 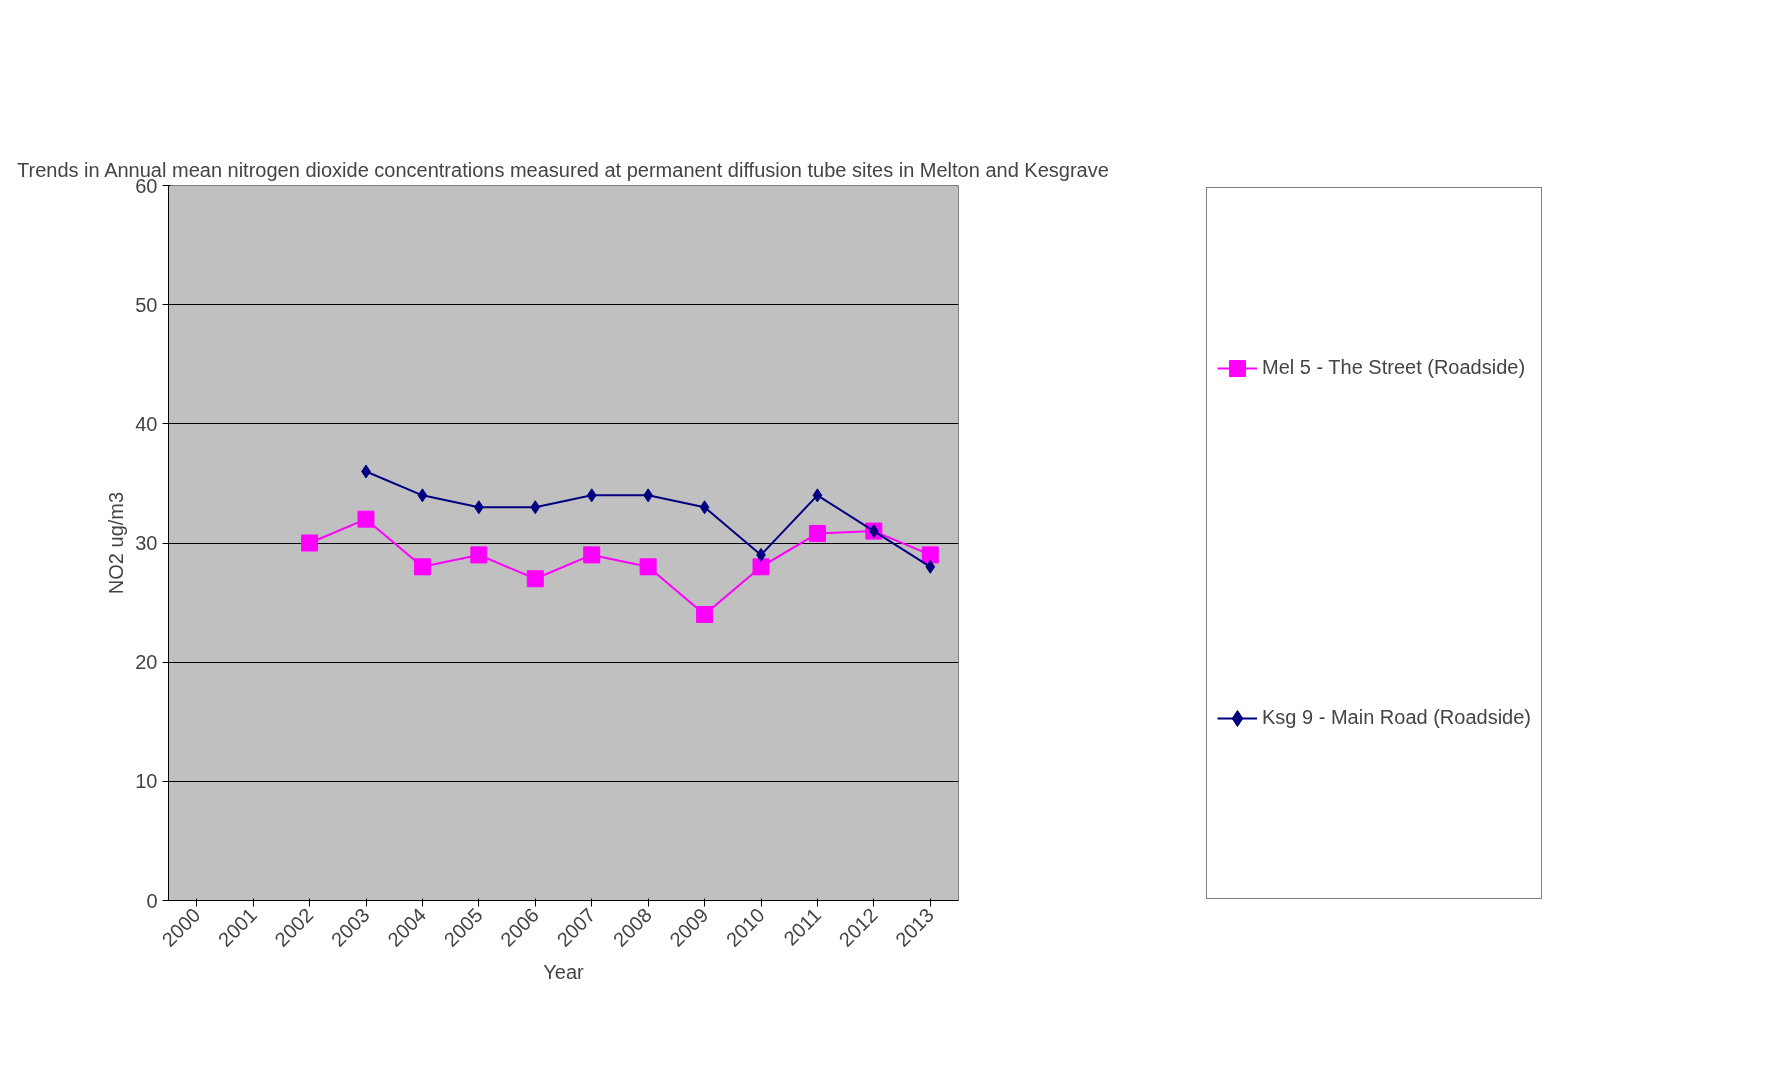 I want to click on x-axis-title: Year, so click(x=564, y=971).